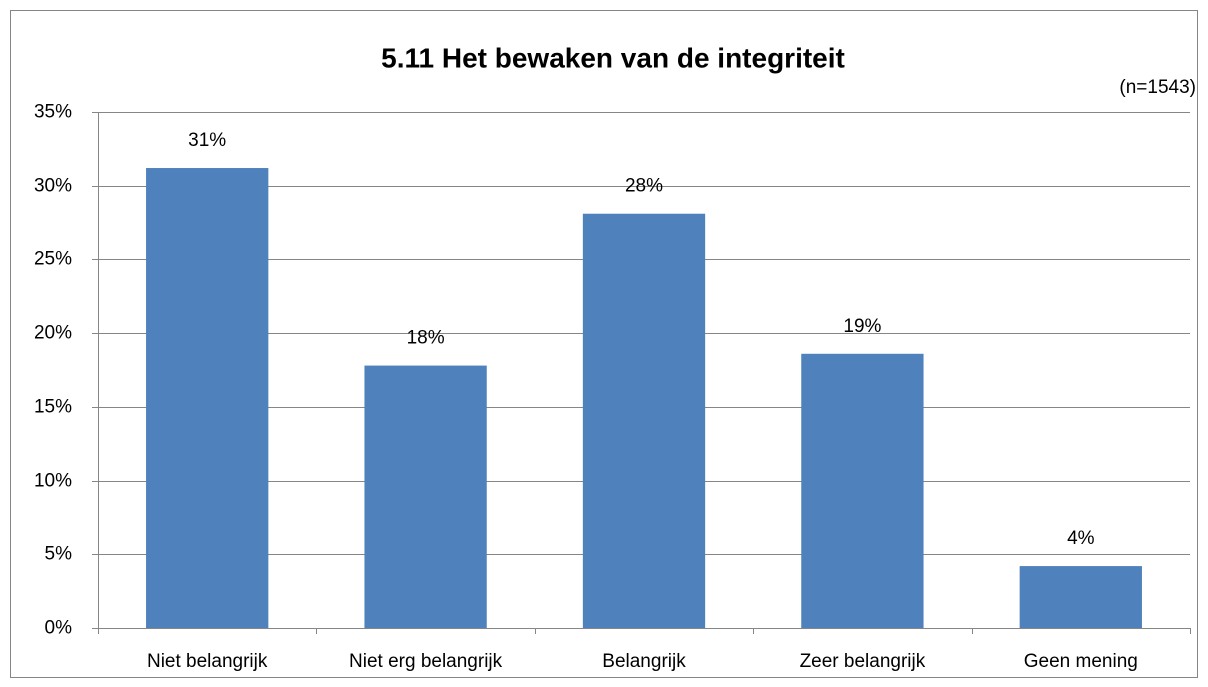 The width and height of the screenshot is (1208, 687). I want to click on data-label: 28%, so click(644, 186).